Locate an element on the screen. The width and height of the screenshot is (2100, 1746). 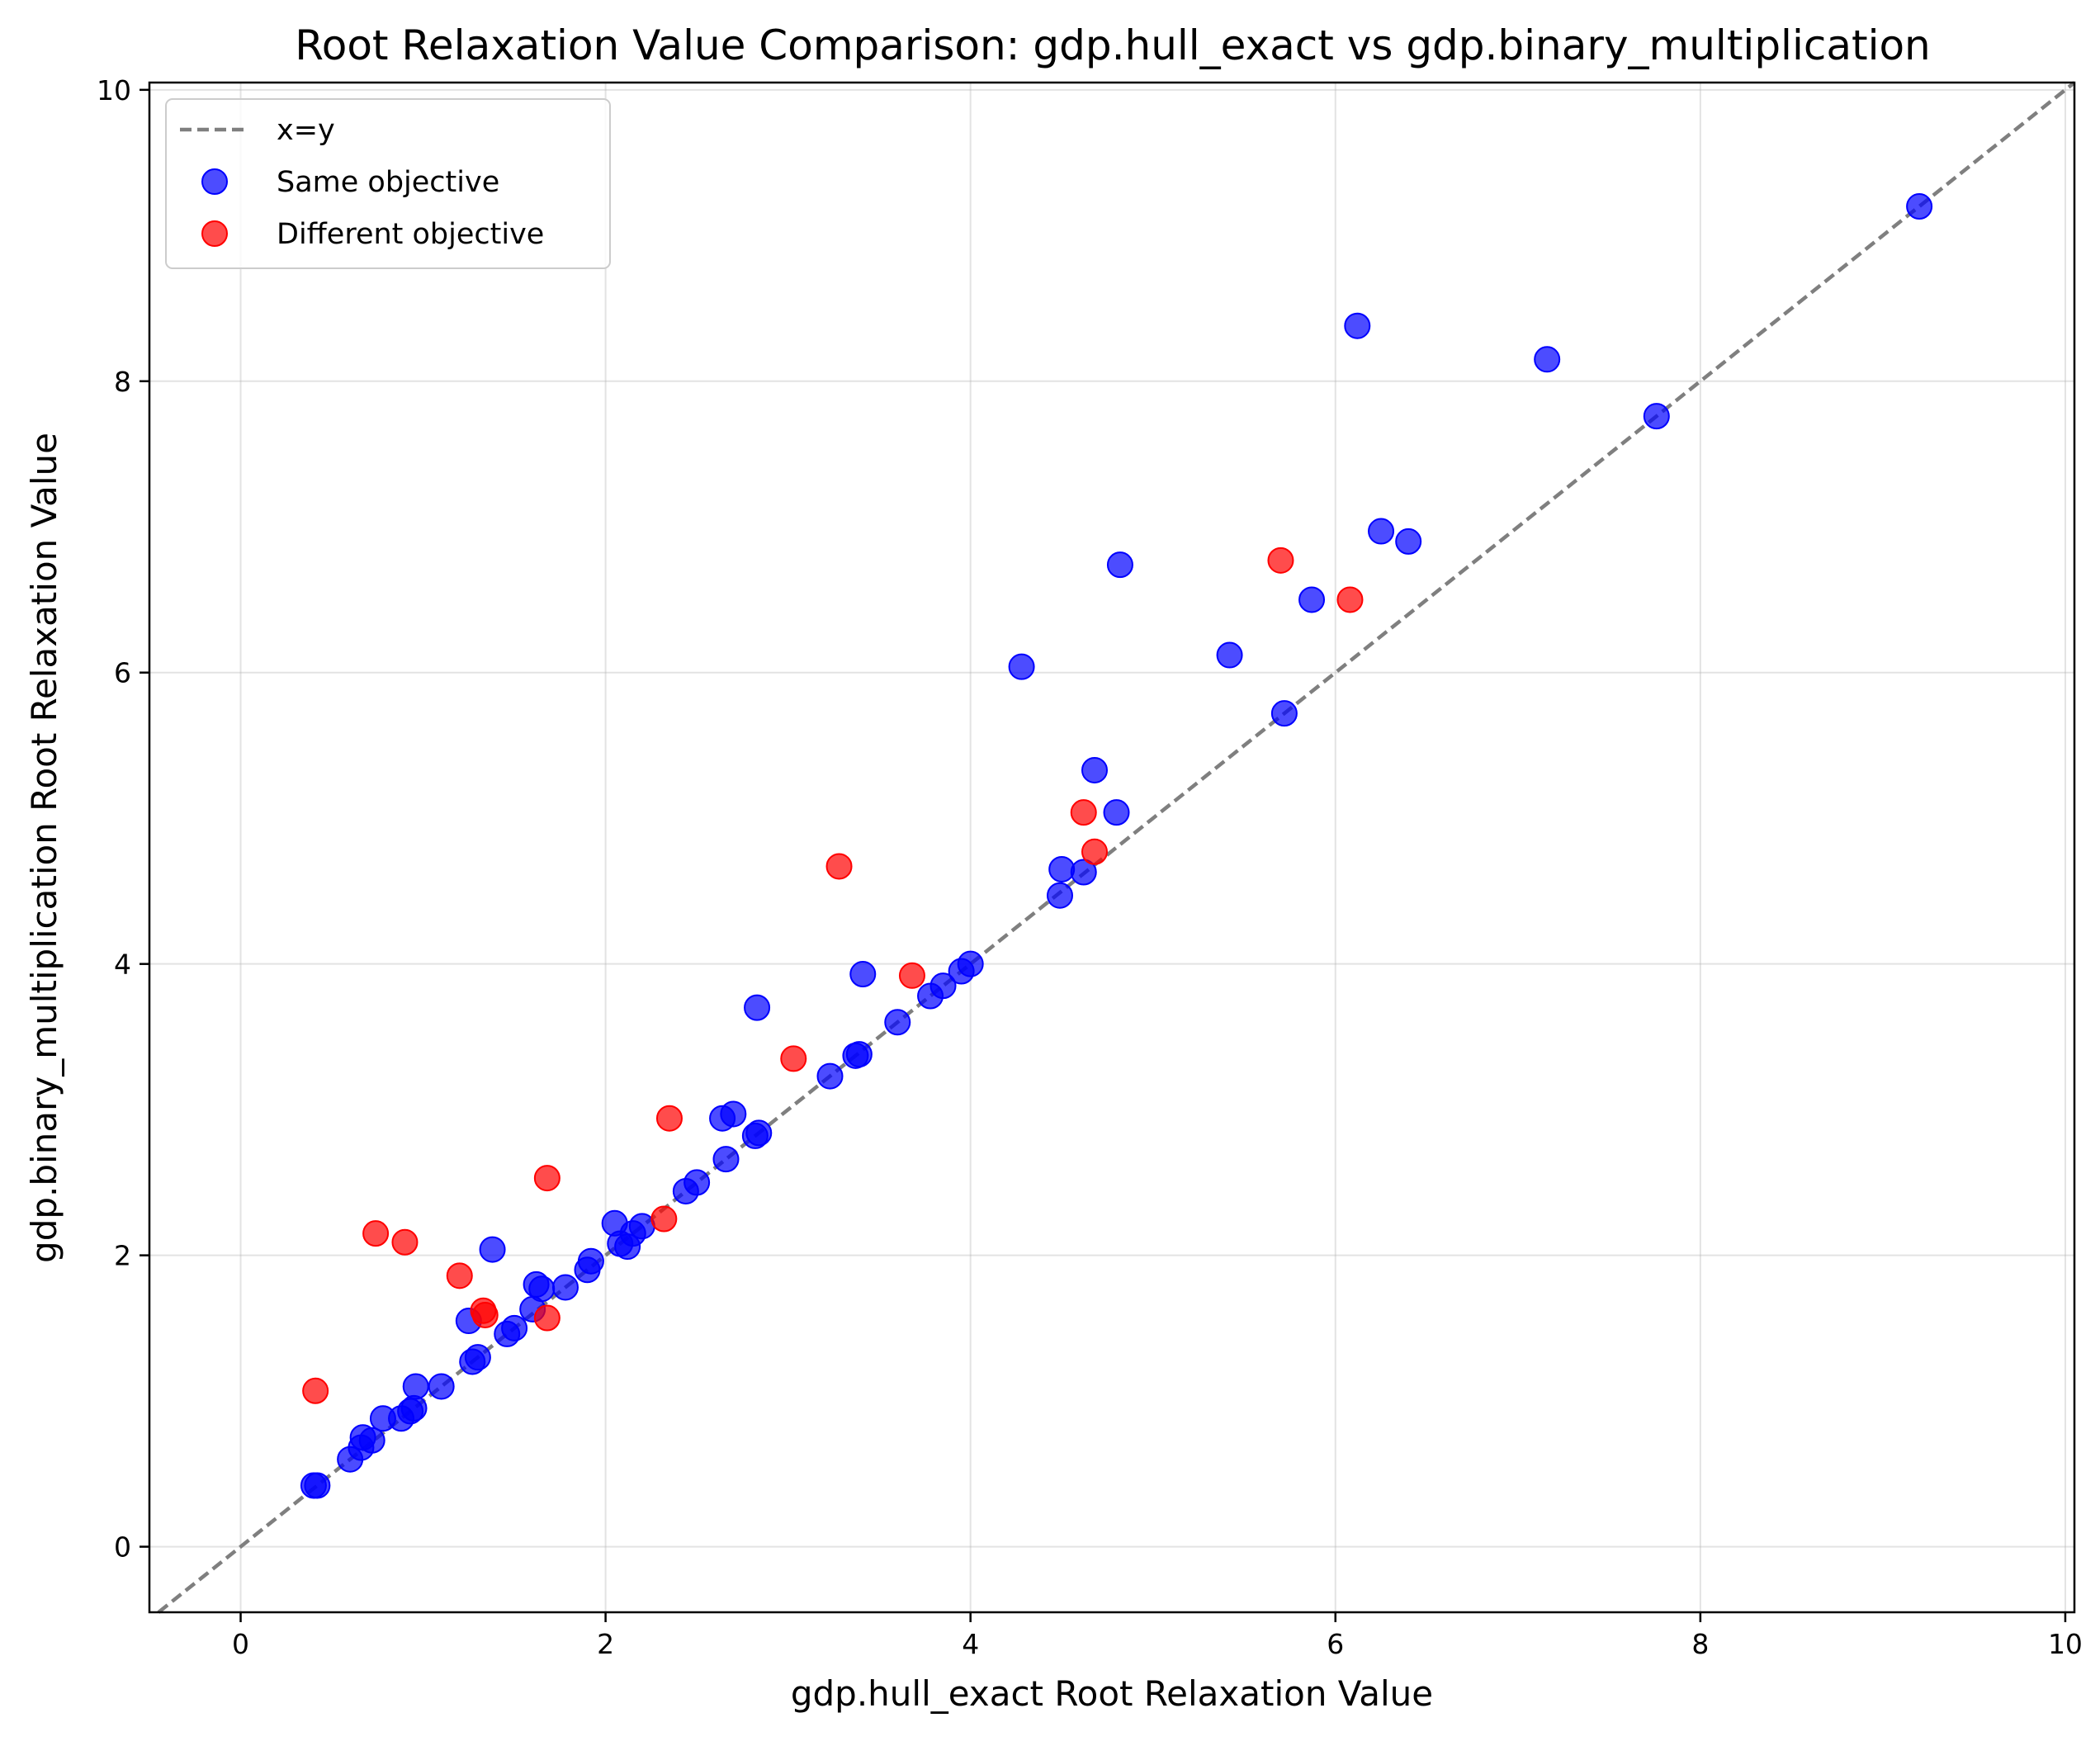
legend-marker-same is located at coordinates (214, 181).